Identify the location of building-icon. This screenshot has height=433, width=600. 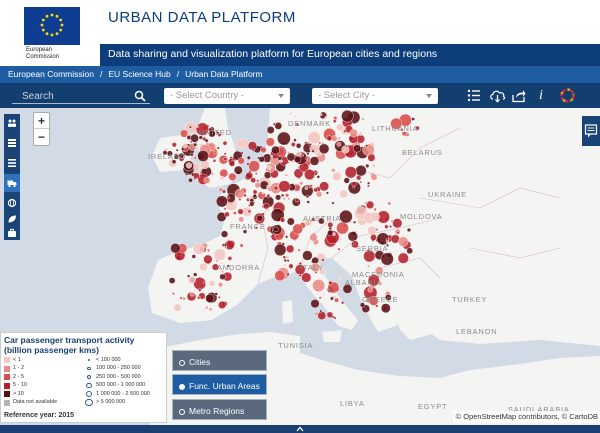
(12, 143).